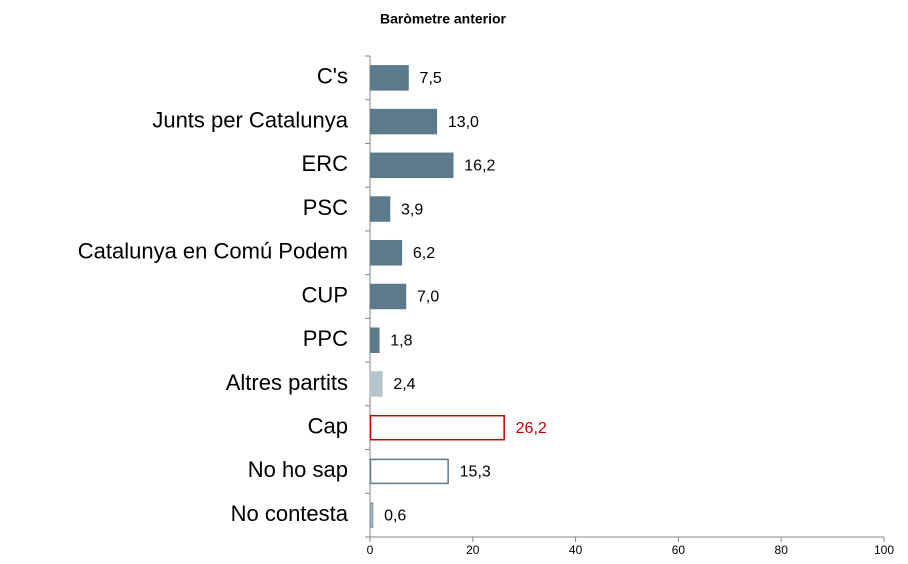  Describe the element at coordinates (679, 550) in the screenshot. I see `x-tick-label: 60` at that location.